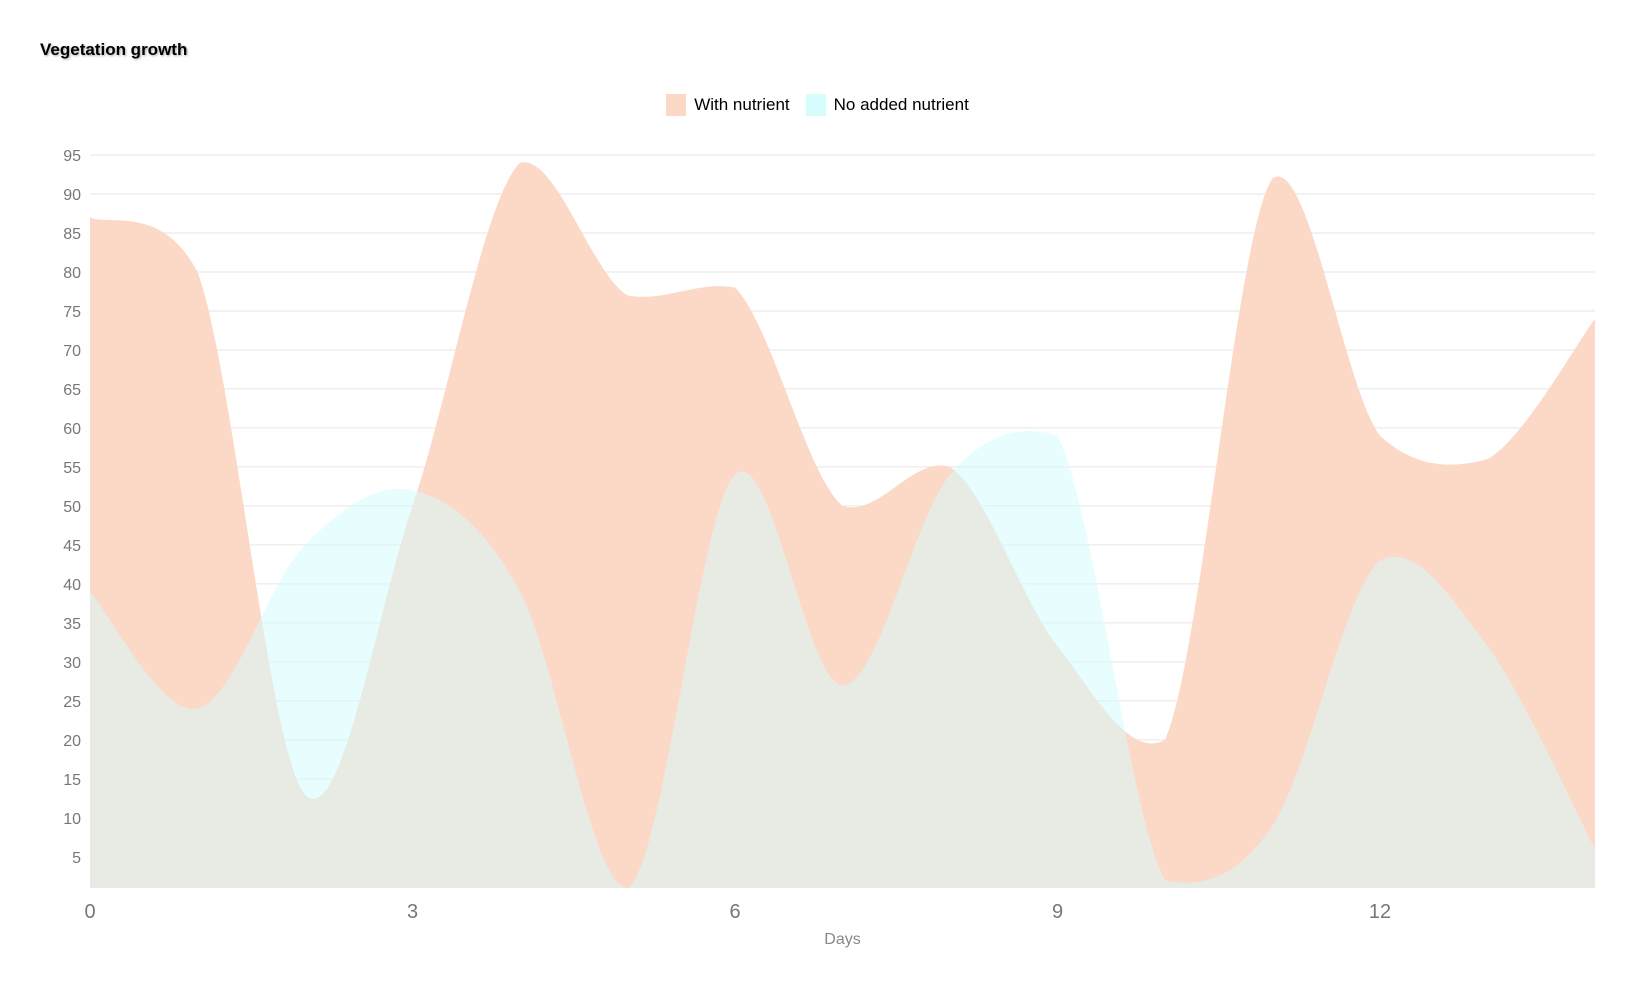 Image resolution: width=1635 pixels, height=987 pixels. Describe the element at coordinates (742, 104) in the screenshot. I see `legend-label-with-nutrient: With nutrient` at that location.